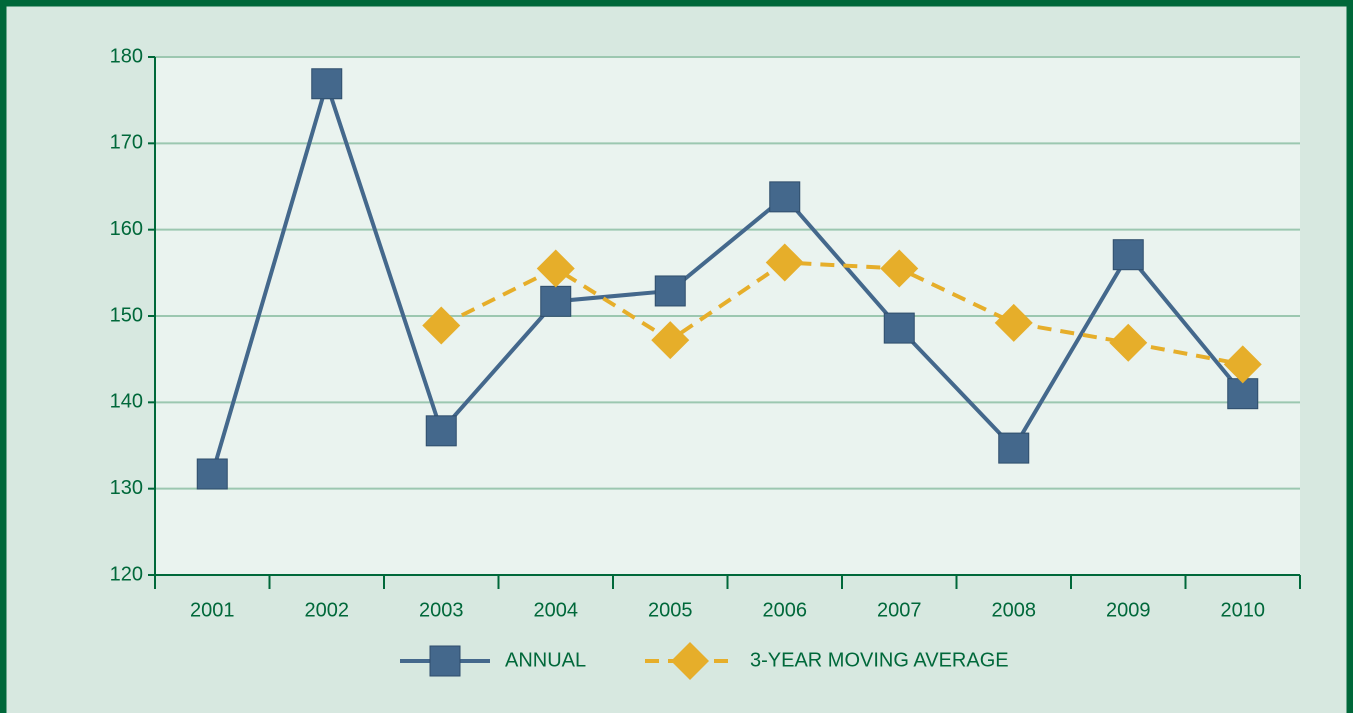 This screenshot has width=1353, height=713. Describe the element at coordinates (899, 610) in the screenshot. I see `x-tick-label: 2007` at that location.